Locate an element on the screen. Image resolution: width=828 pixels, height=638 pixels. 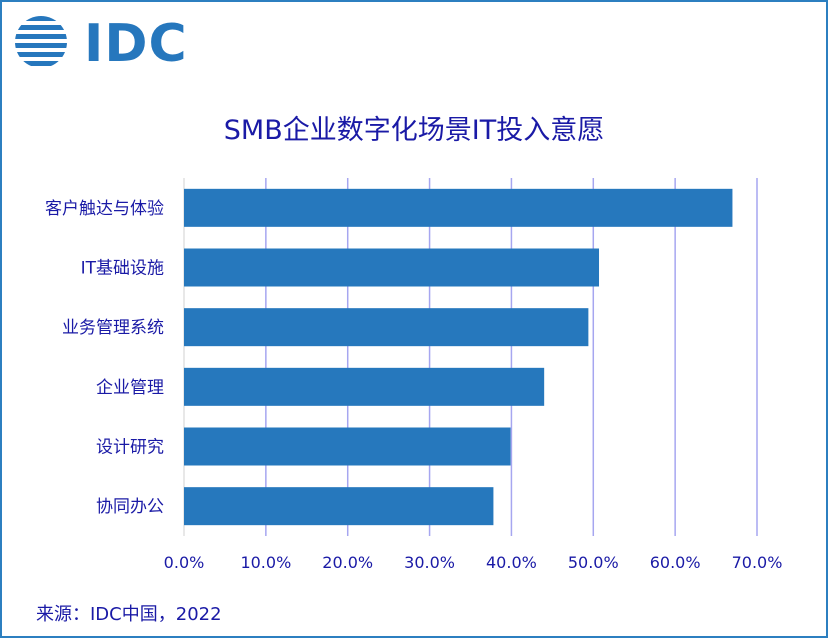
logo-wordmark: IDC is located at coordinates (136, 44).